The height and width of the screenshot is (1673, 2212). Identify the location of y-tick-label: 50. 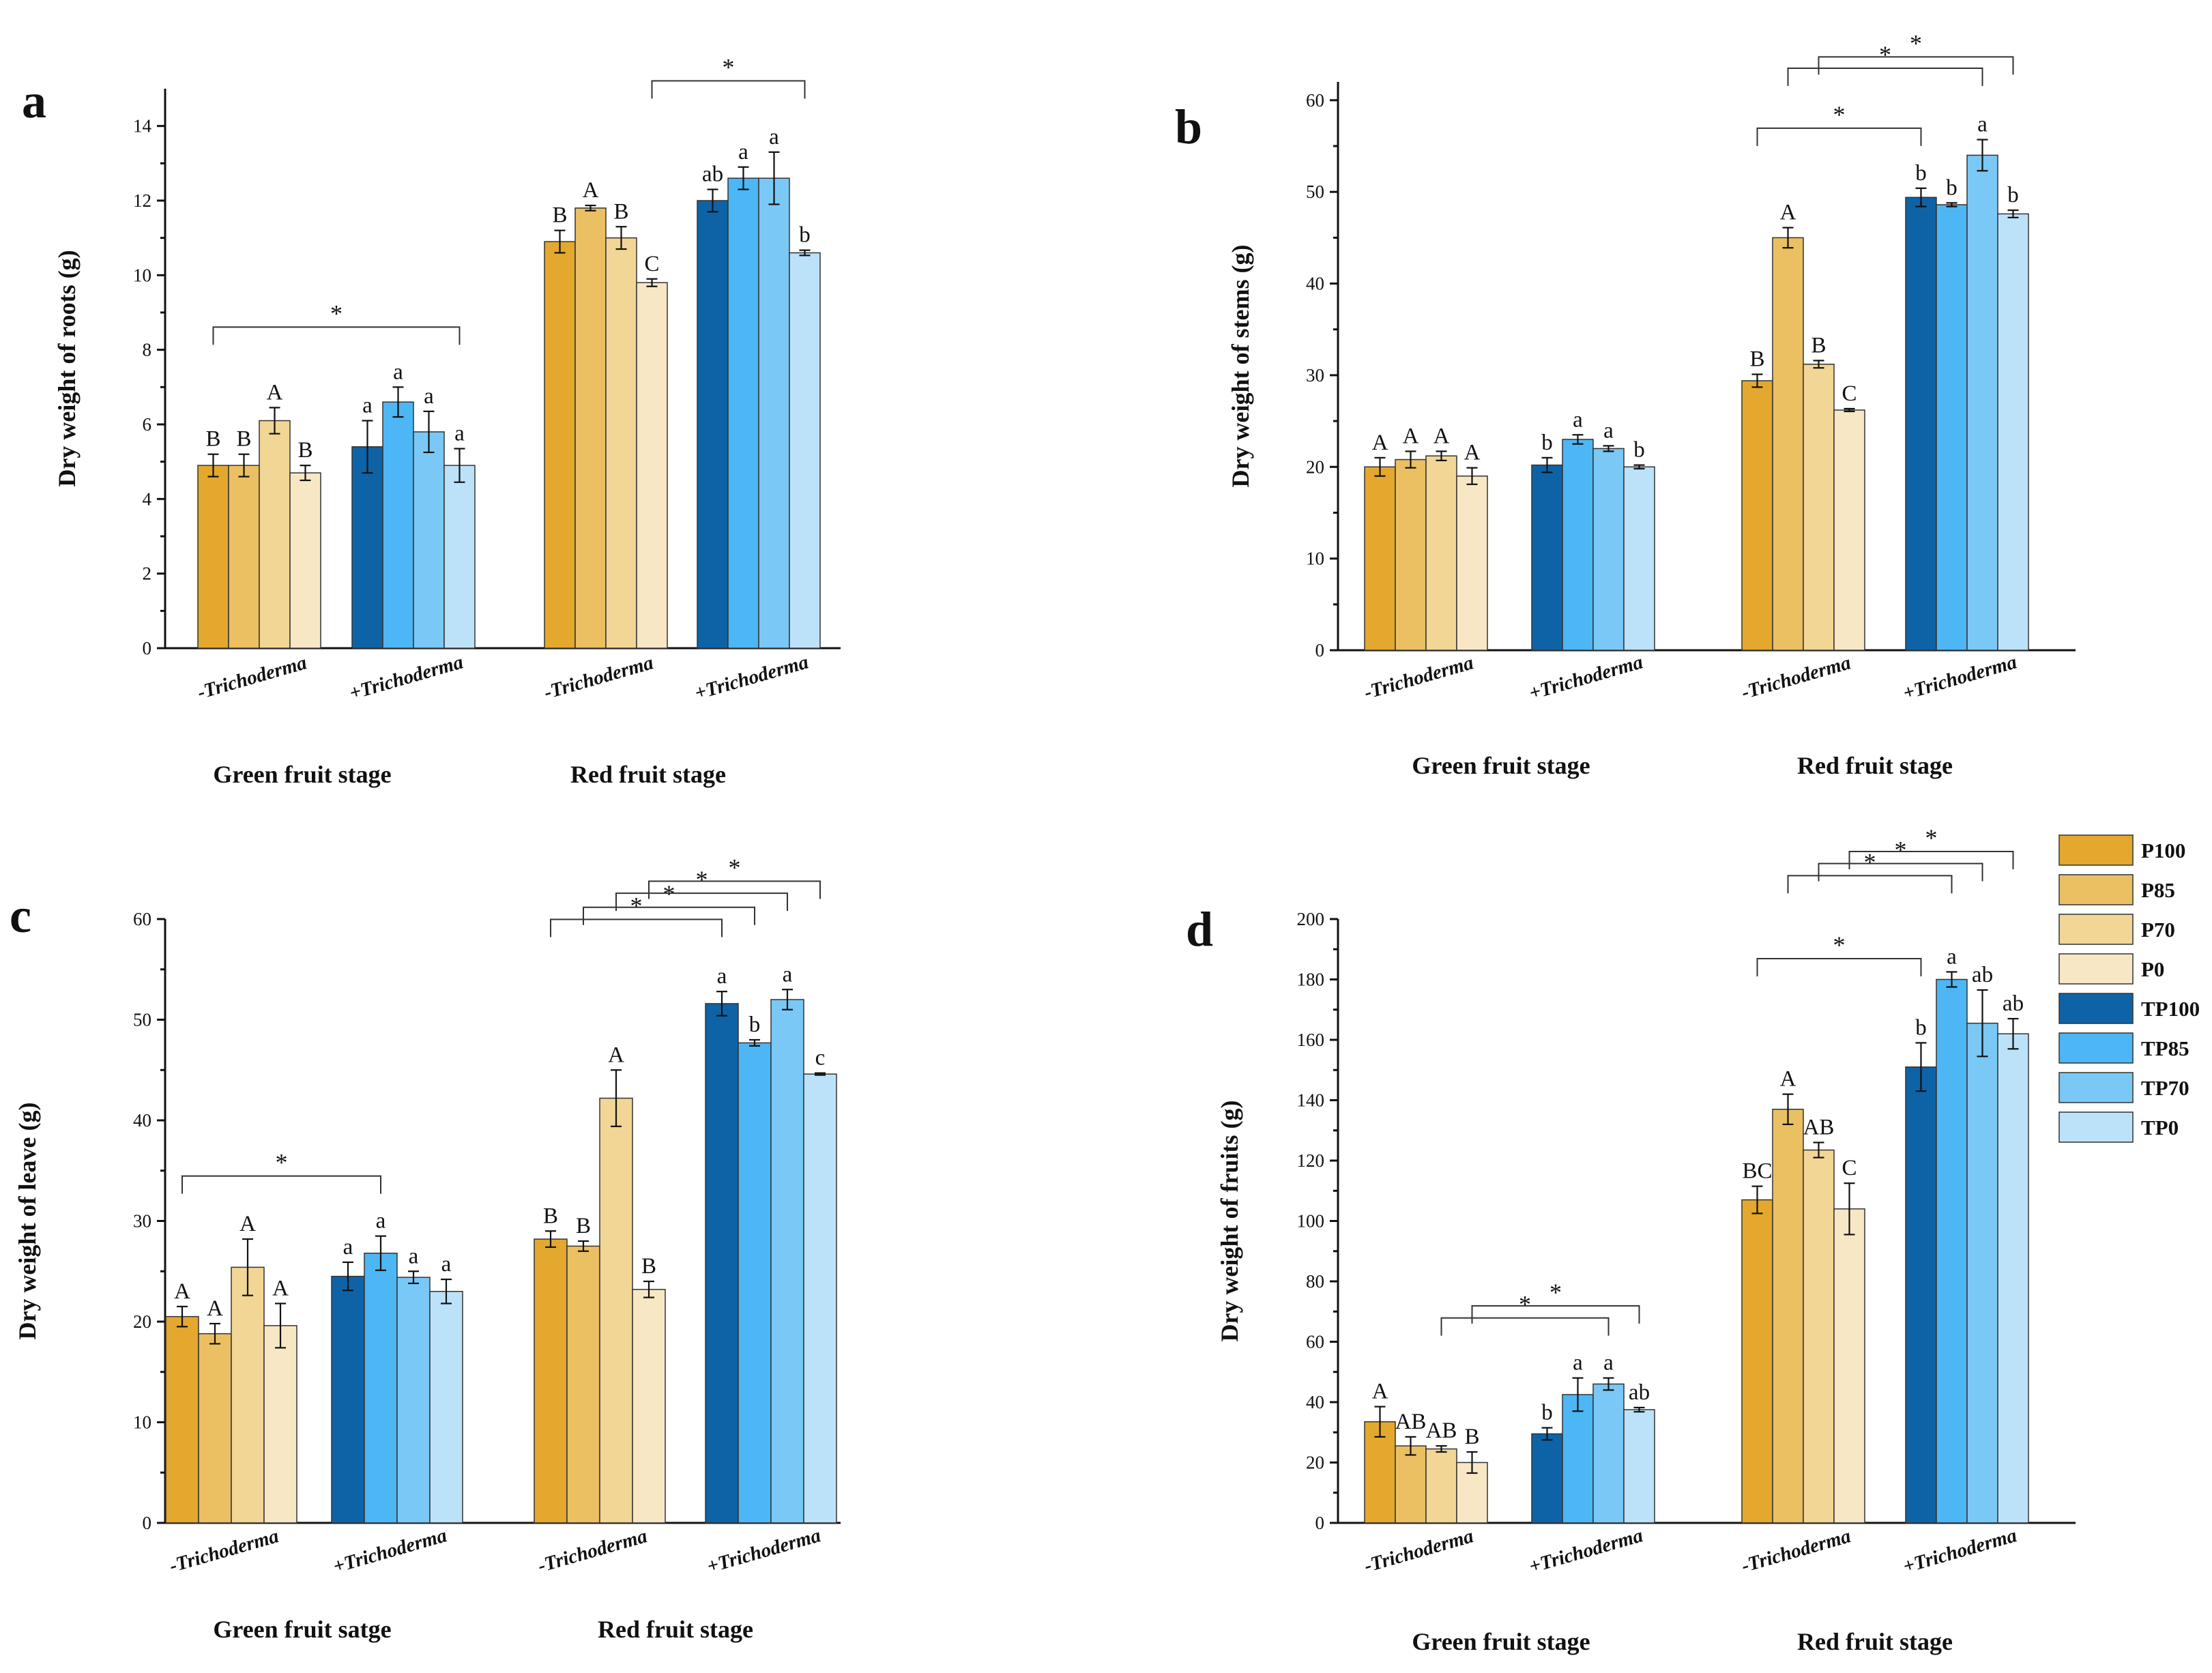
(1315, 191).